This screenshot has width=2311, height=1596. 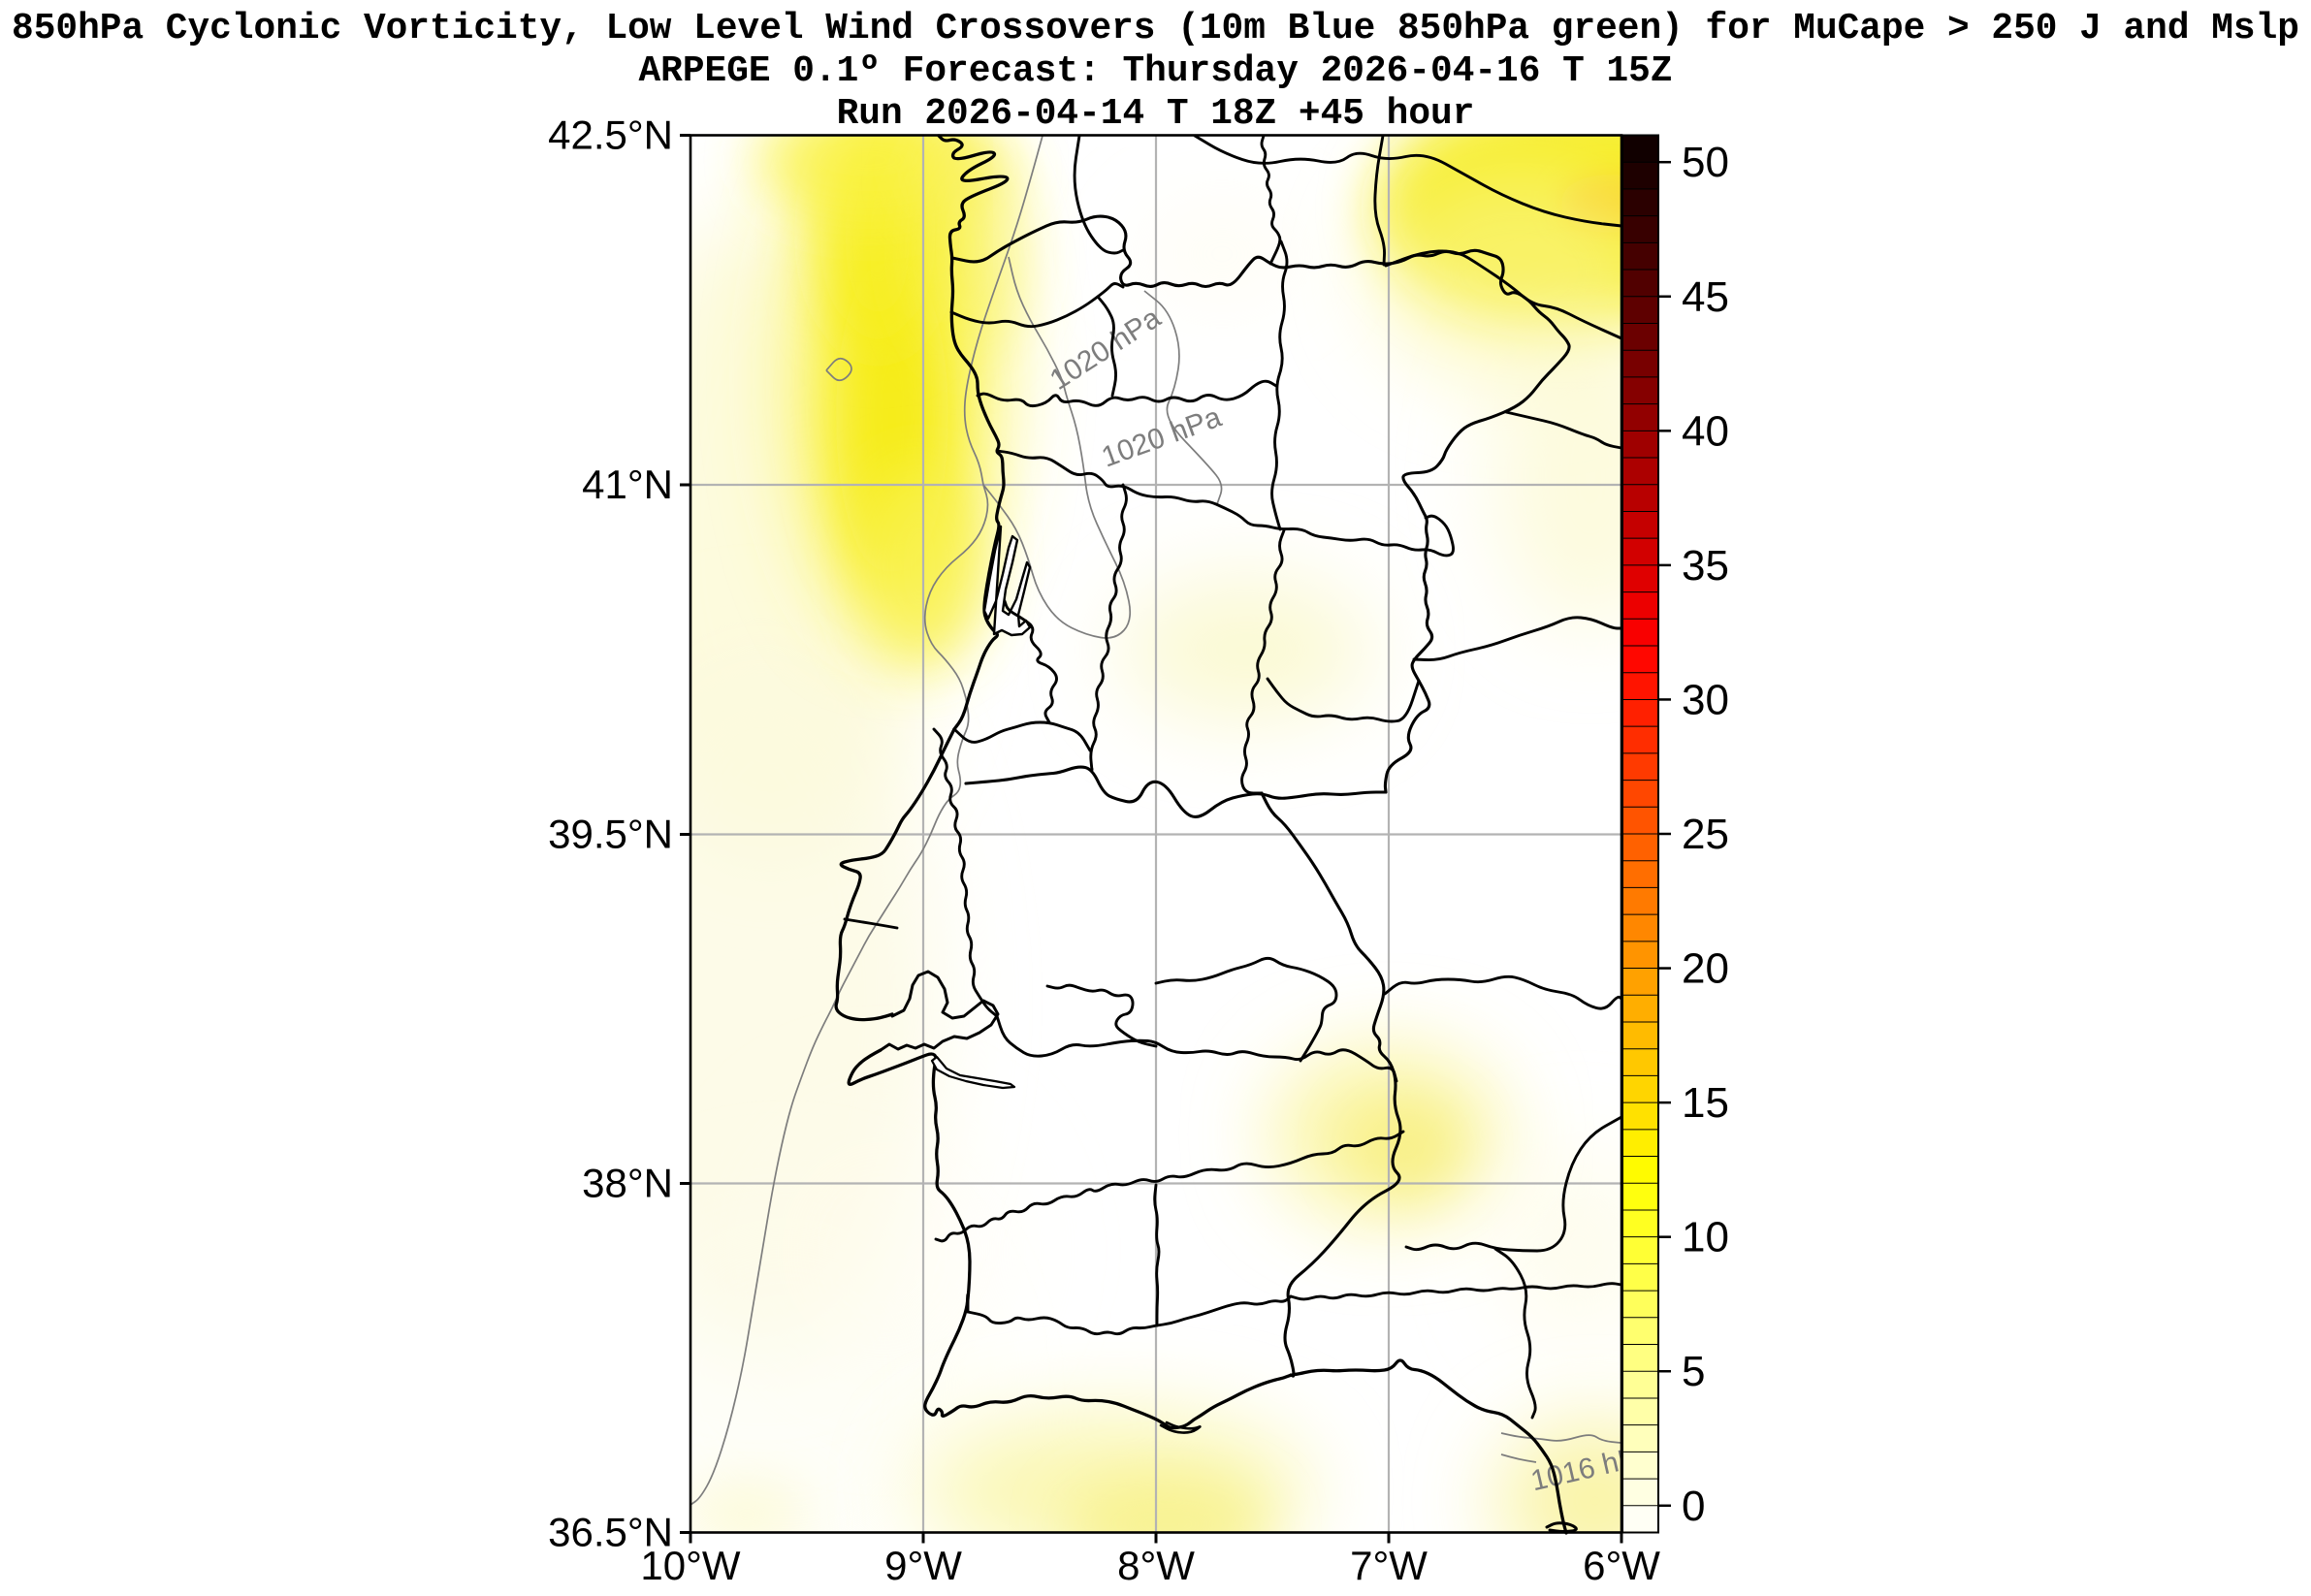 I want to click on svg-text: 39.5°N, so click(x=610, y=834).